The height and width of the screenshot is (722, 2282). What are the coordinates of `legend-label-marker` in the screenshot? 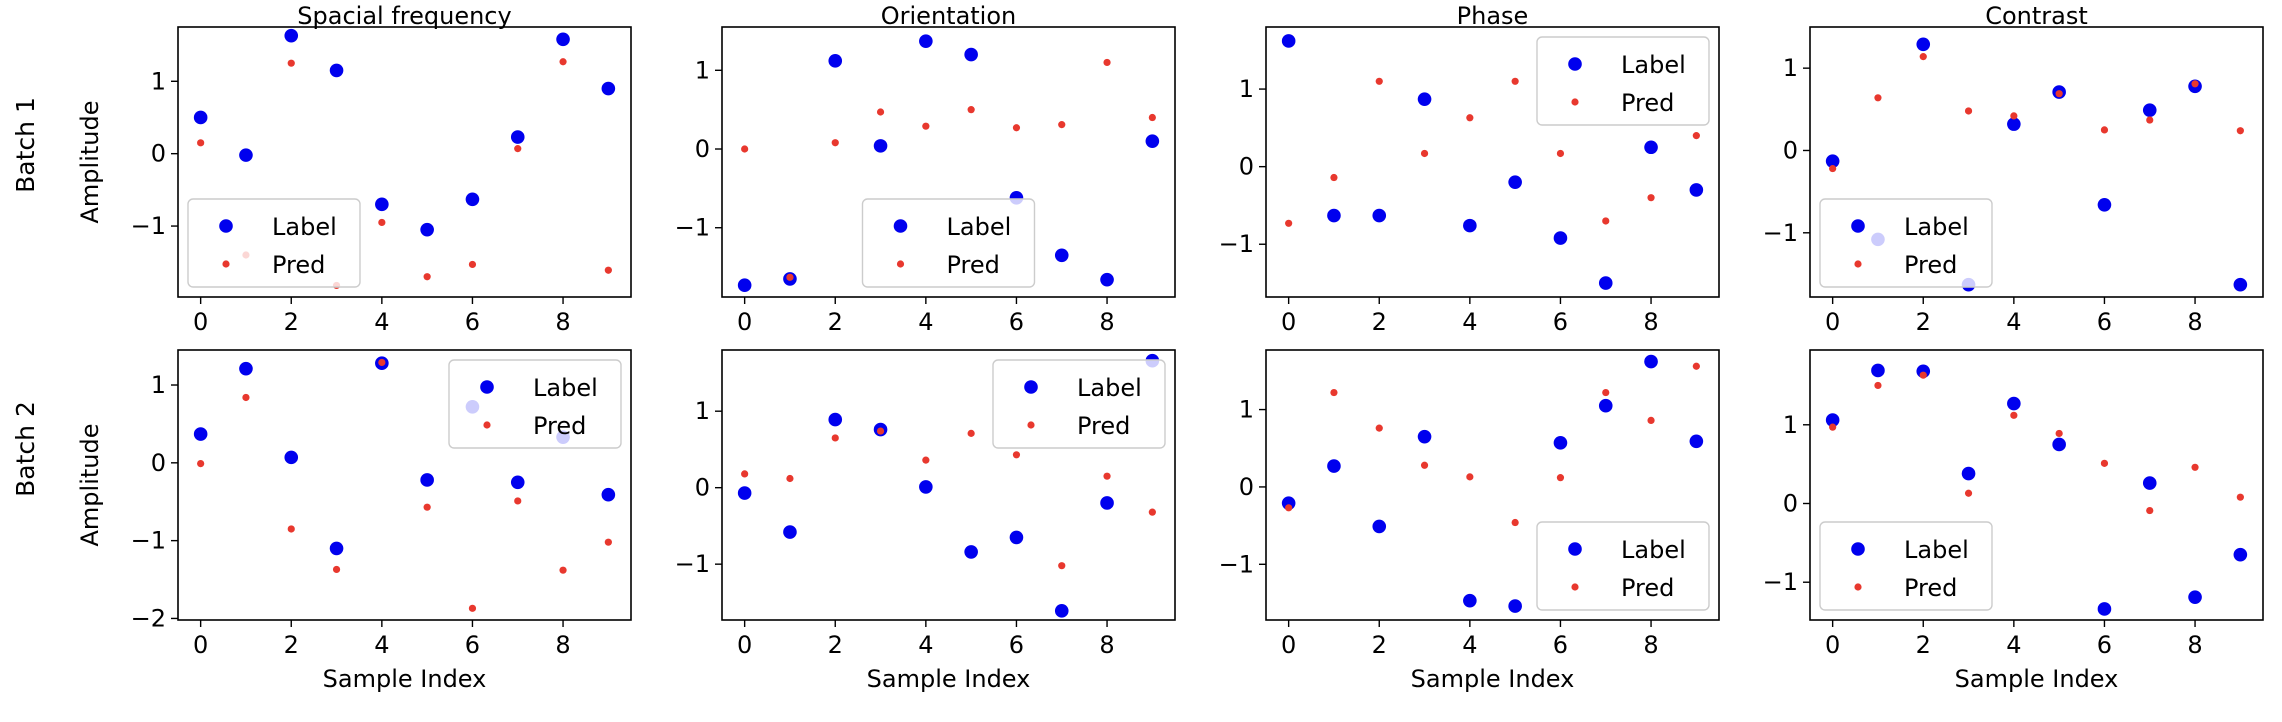 It's located at (487, 387).